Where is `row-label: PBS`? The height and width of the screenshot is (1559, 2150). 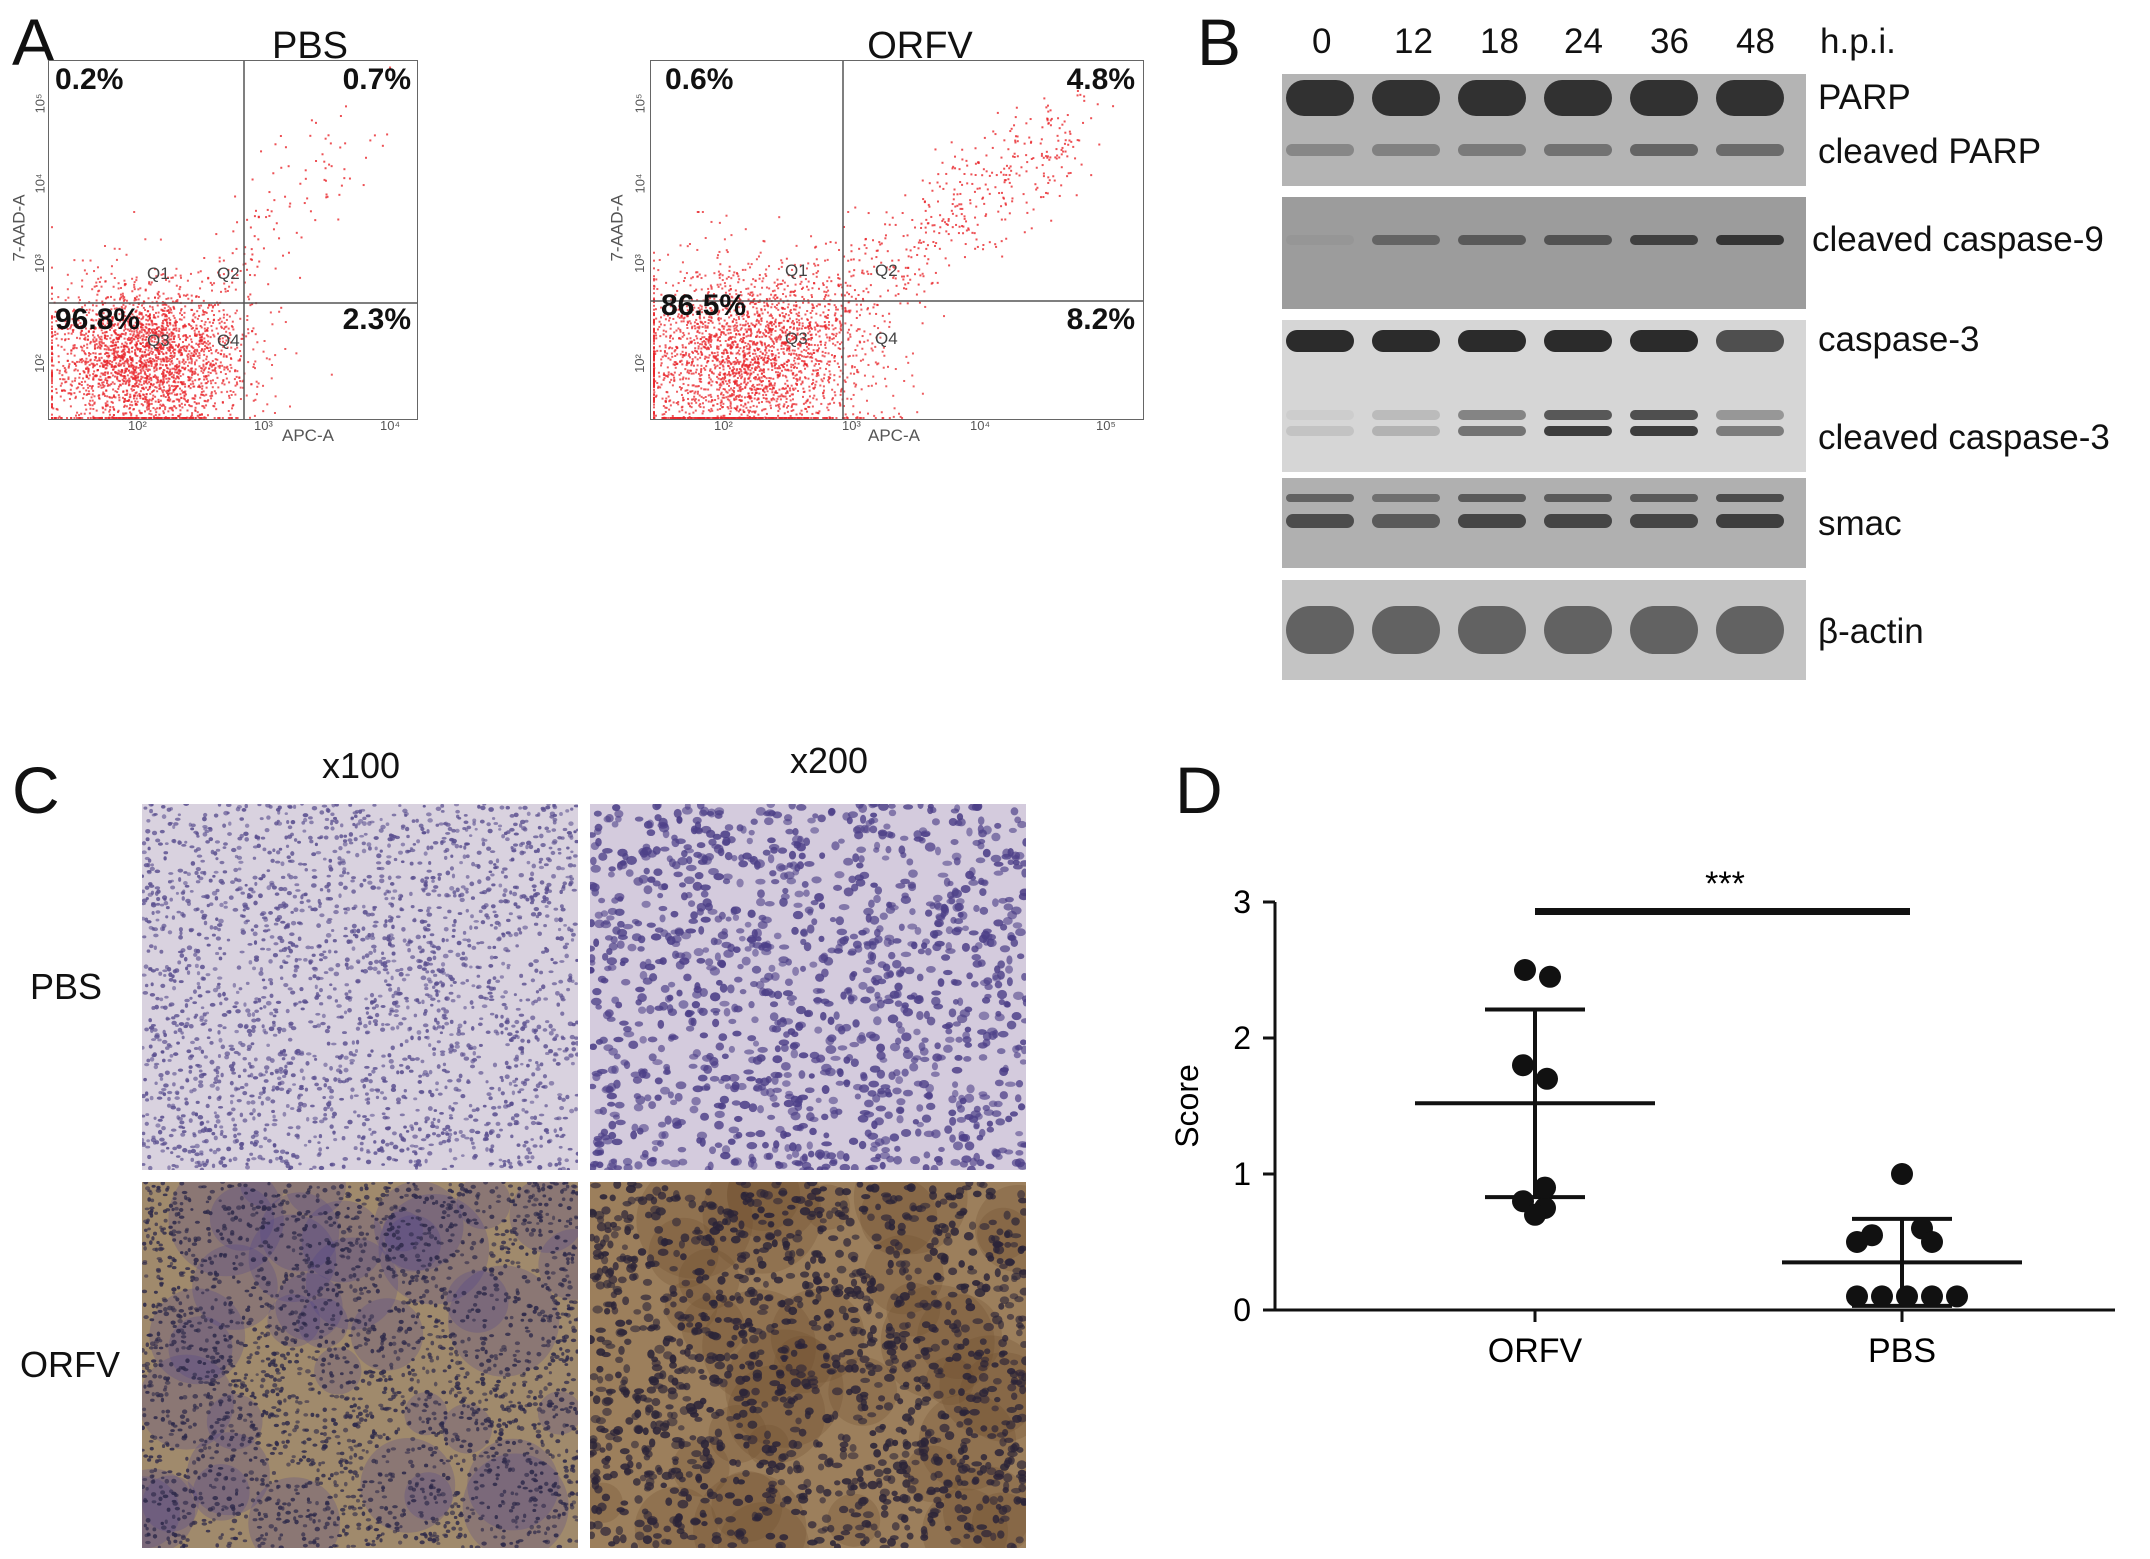 row-label: PBS is located at coordinates (66, 986).